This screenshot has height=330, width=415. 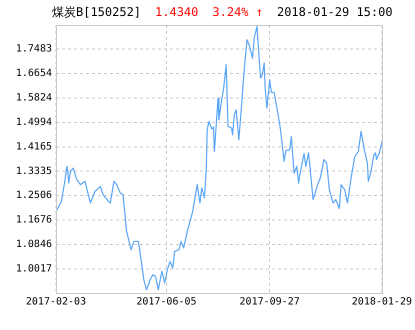 What do you see at coordinates (34, 49) in the screenshot?
I see `y-tick-label: 1.7483` at bounding box center [34, 49].